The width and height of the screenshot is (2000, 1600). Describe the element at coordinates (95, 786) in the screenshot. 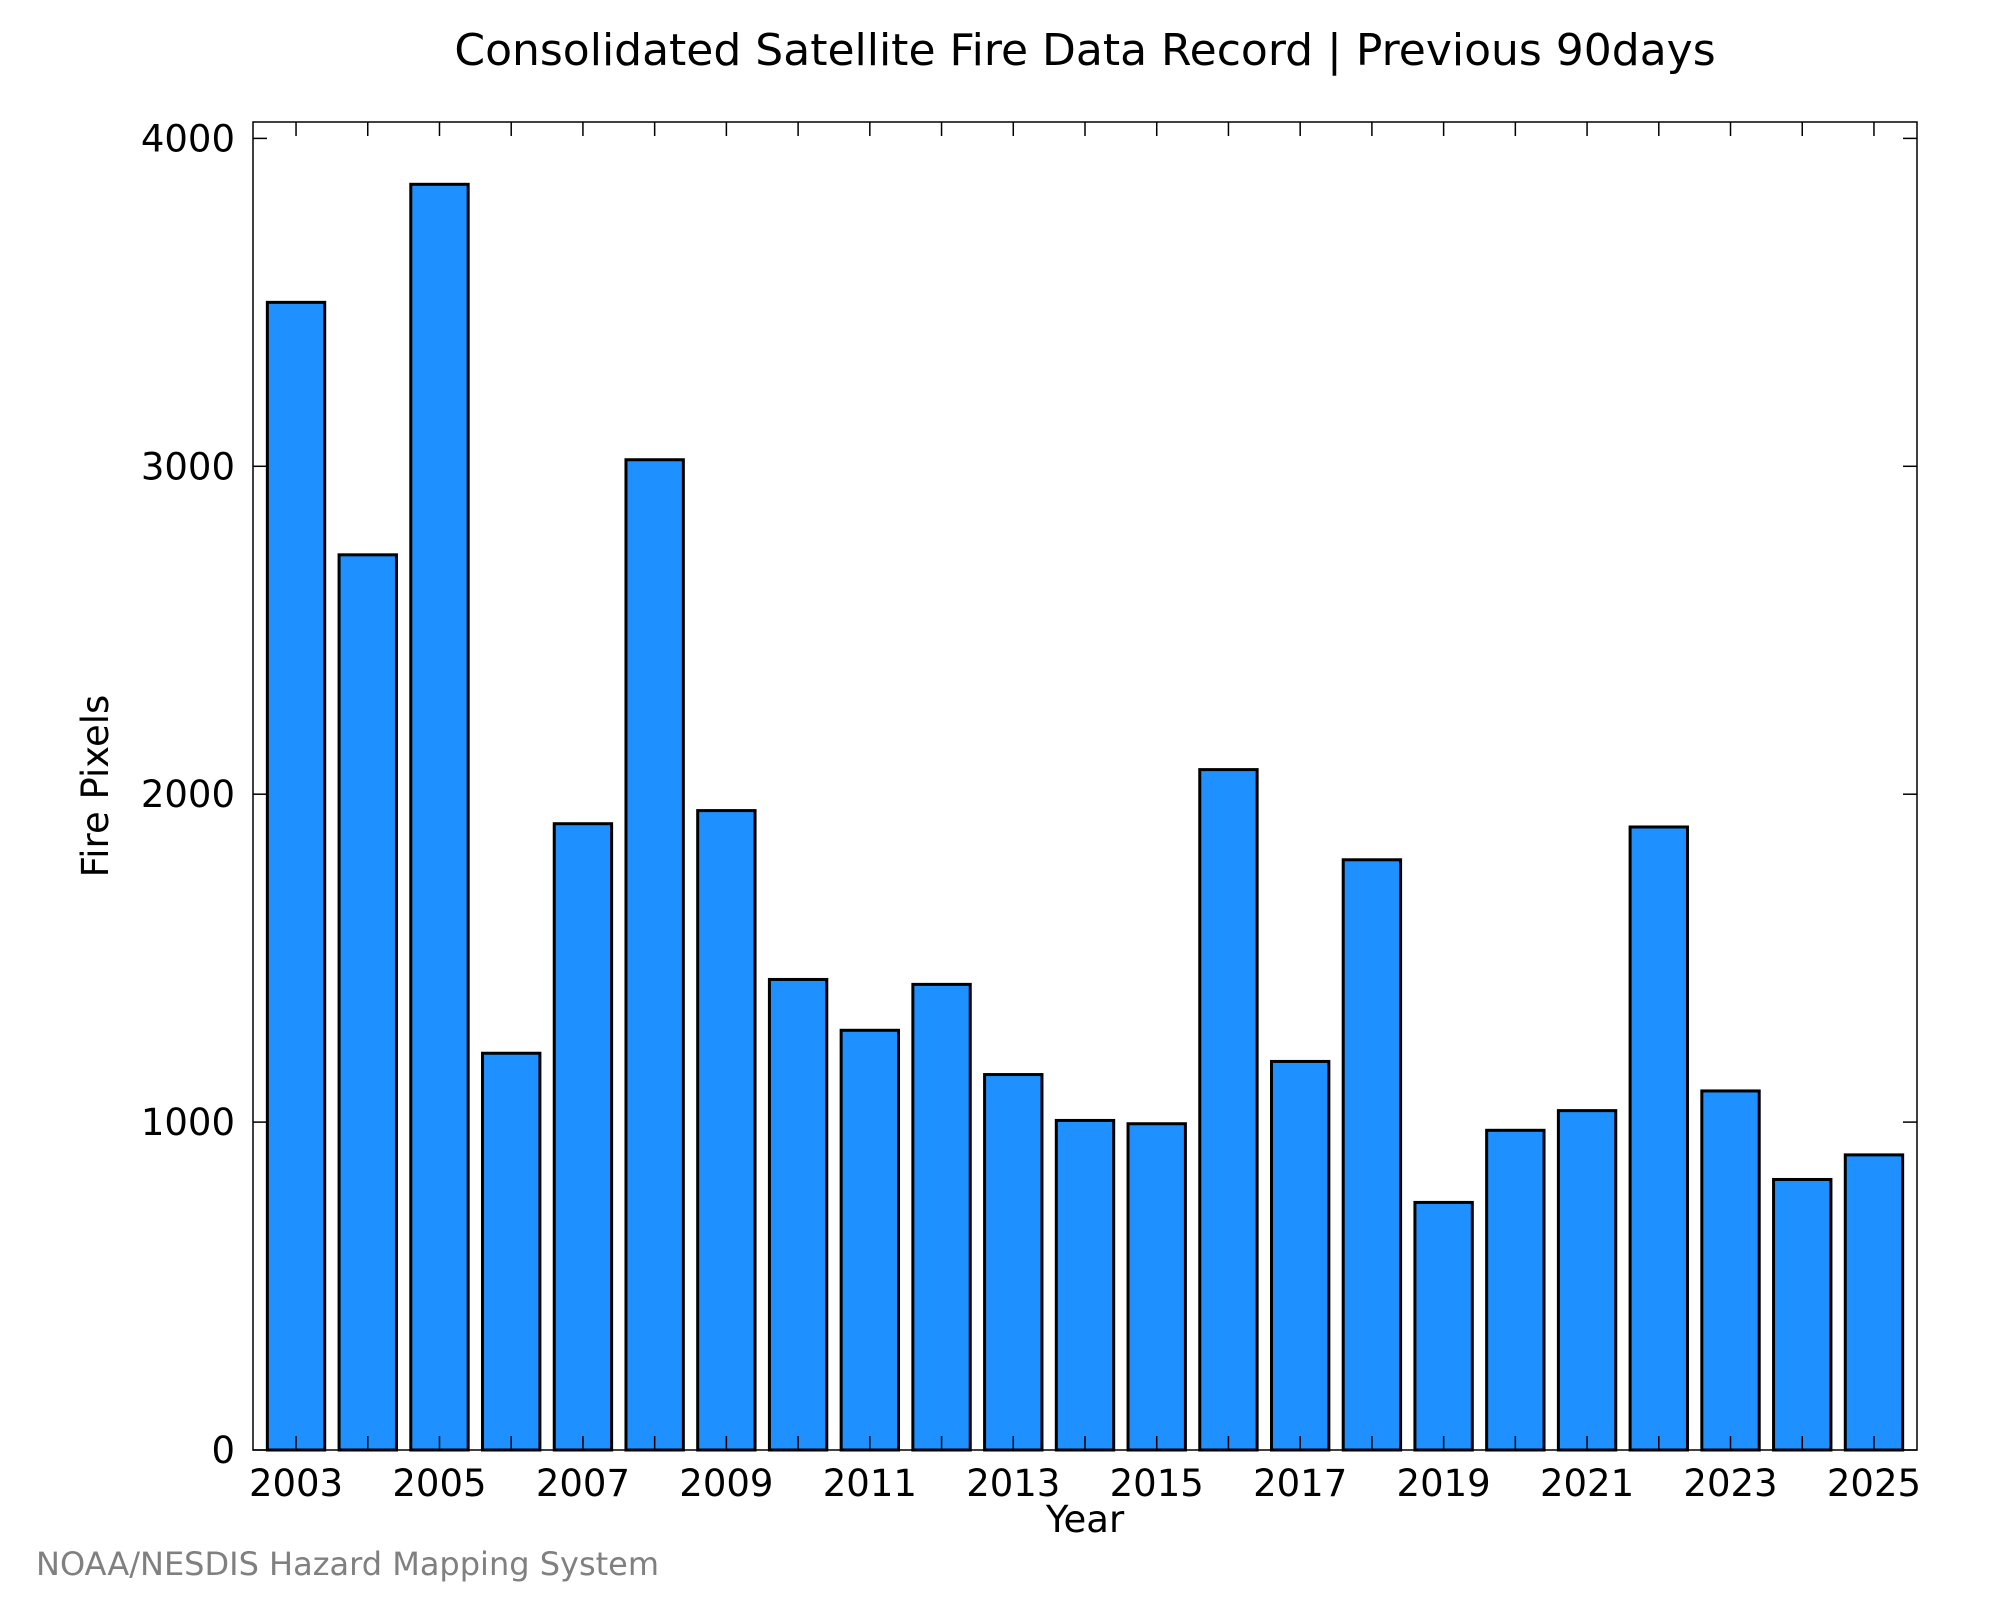

I see `y-axis-label: Fire Pixels` at that location.